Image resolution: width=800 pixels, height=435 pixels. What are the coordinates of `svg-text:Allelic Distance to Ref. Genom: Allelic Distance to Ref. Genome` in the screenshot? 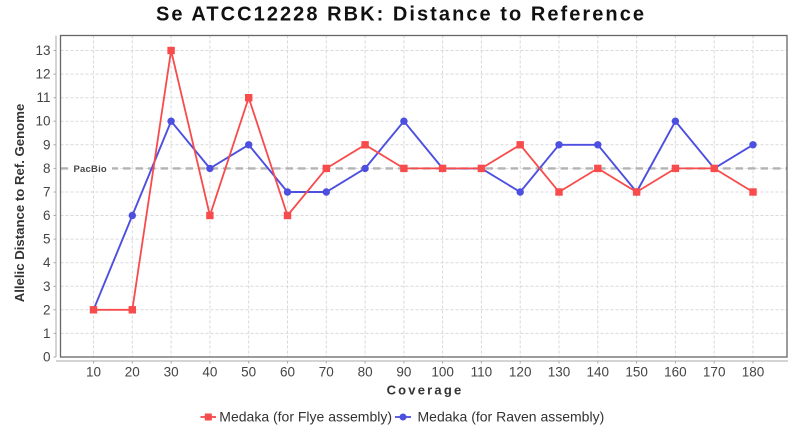 It's located at (19, 203).